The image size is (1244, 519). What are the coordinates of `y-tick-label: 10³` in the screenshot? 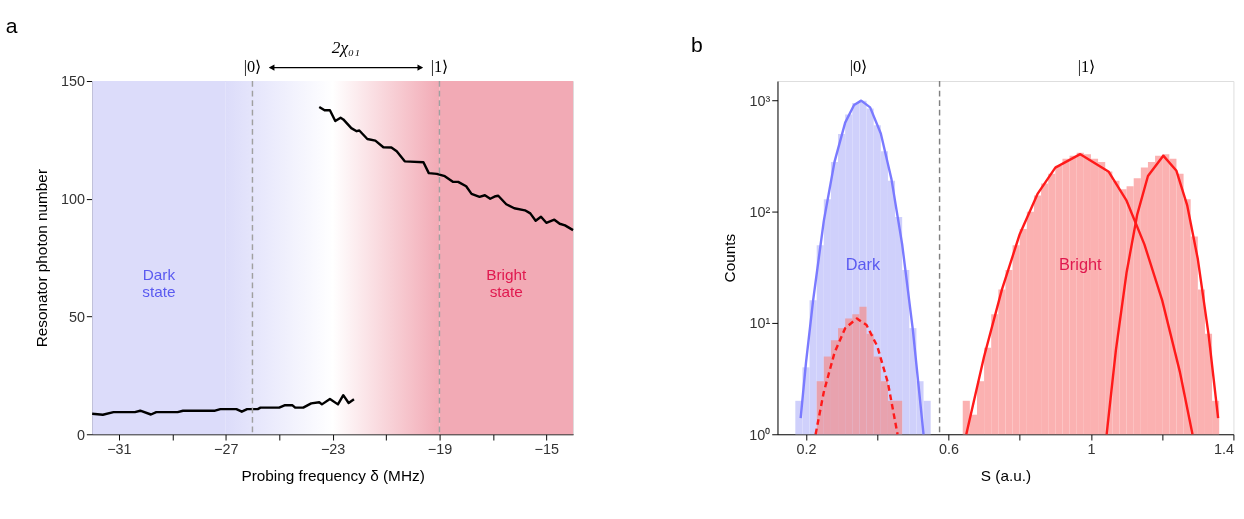 It's located at (760, 100).